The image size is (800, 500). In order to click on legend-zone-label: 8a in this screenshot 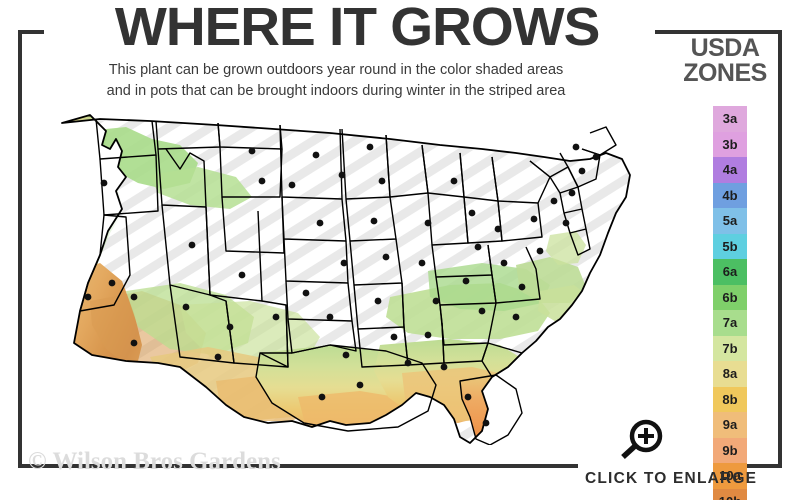, I will do `click(730, 374)`.